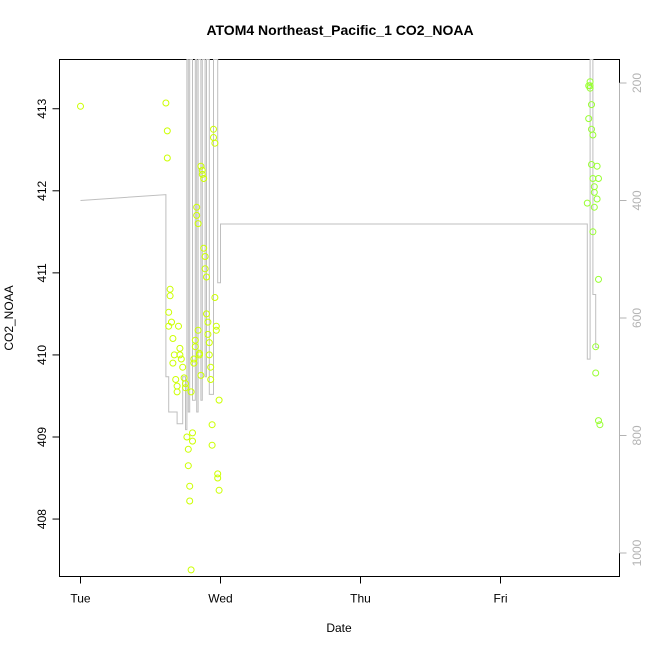 The width and height of the screenshot is (650, 650). Describe the element at coordinates (42, 519) in the screenshot. I see `y-tick-label: 408` at that location.